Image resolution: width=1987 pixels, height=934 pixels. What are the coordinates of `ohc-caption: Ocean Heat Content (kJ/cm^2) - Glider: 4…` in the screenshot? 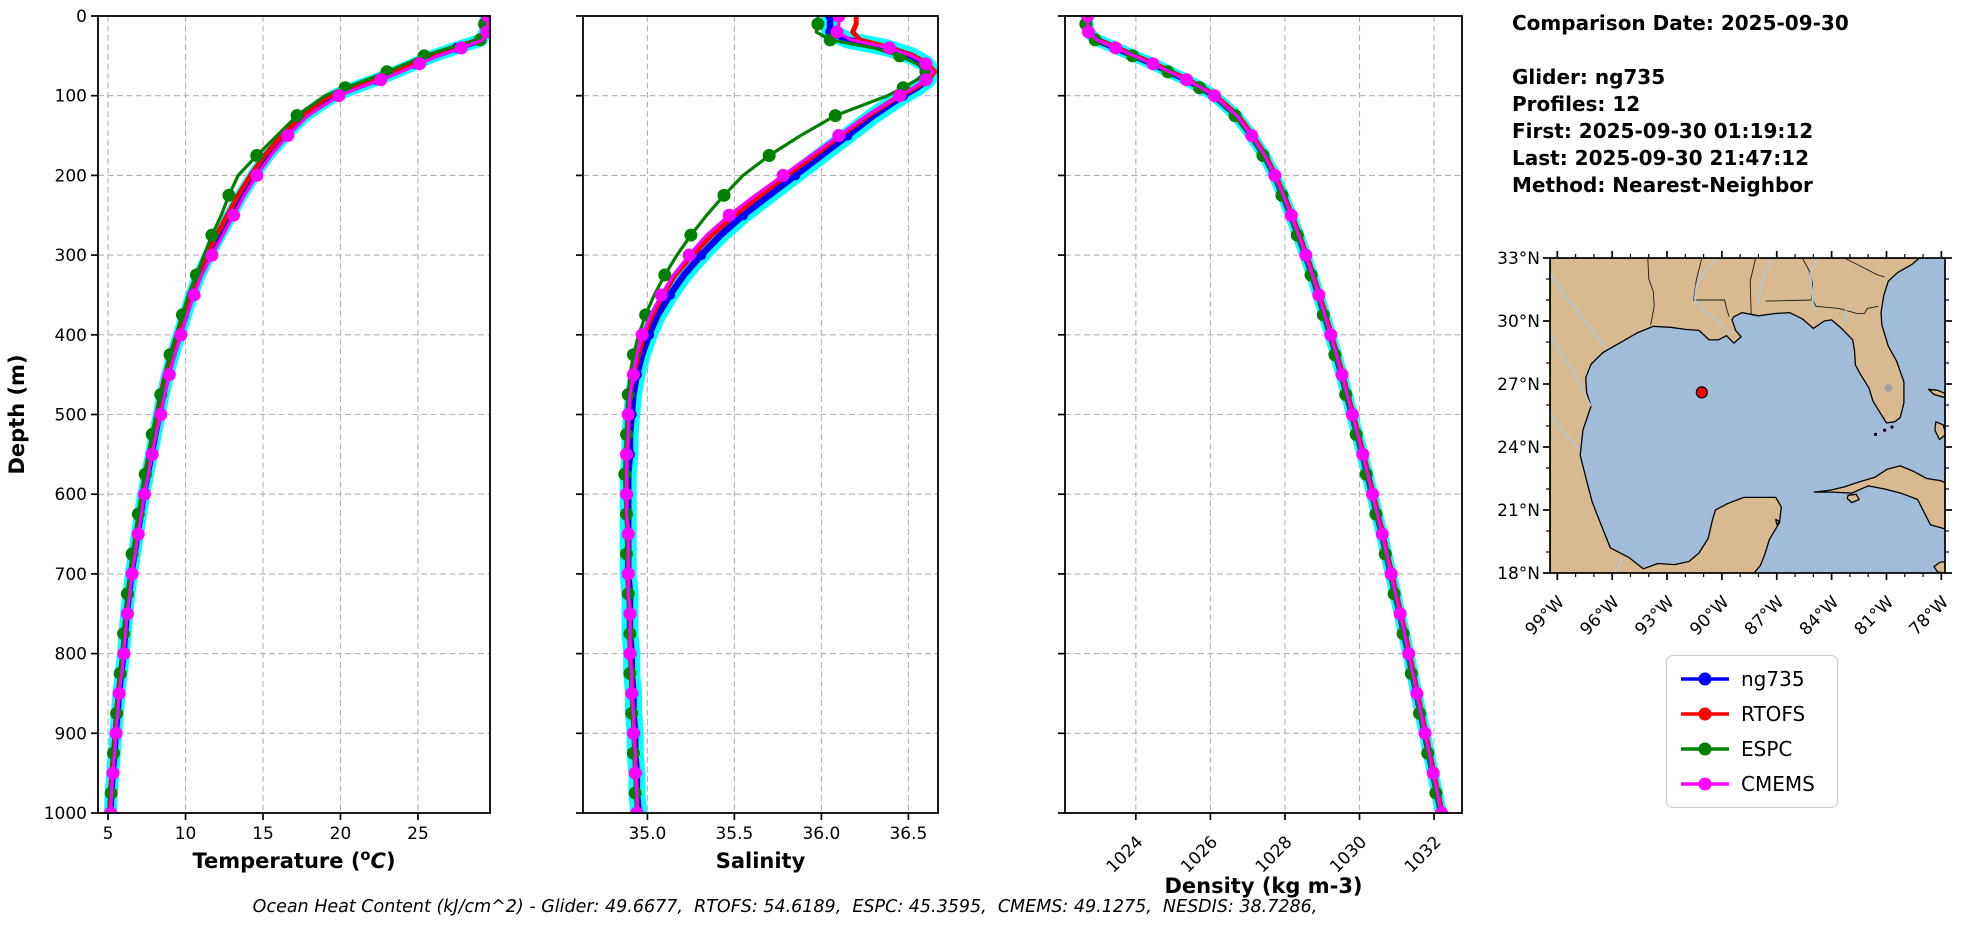 It's located at (785, 907).